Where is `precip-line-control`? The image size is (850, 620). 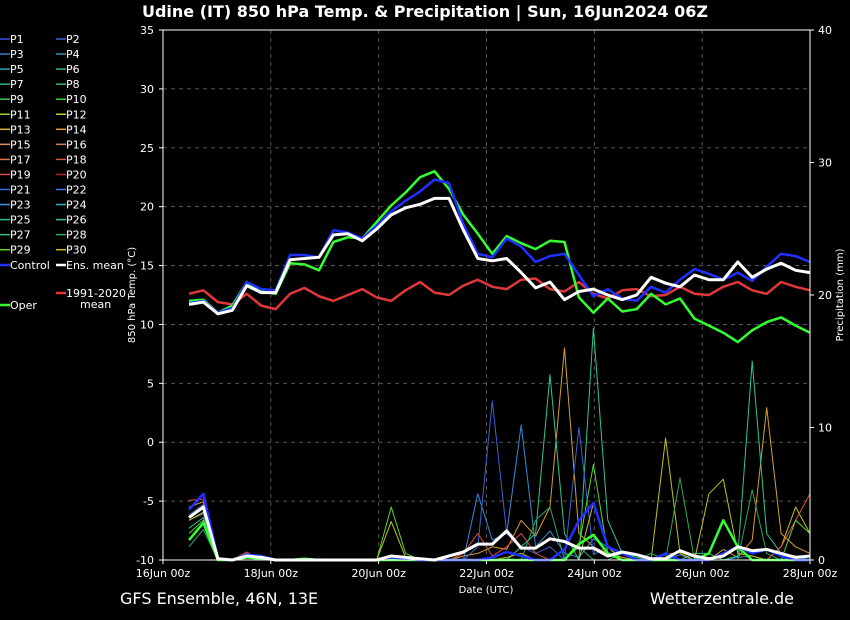
precip-line-control is located at coordinates (499, 527).